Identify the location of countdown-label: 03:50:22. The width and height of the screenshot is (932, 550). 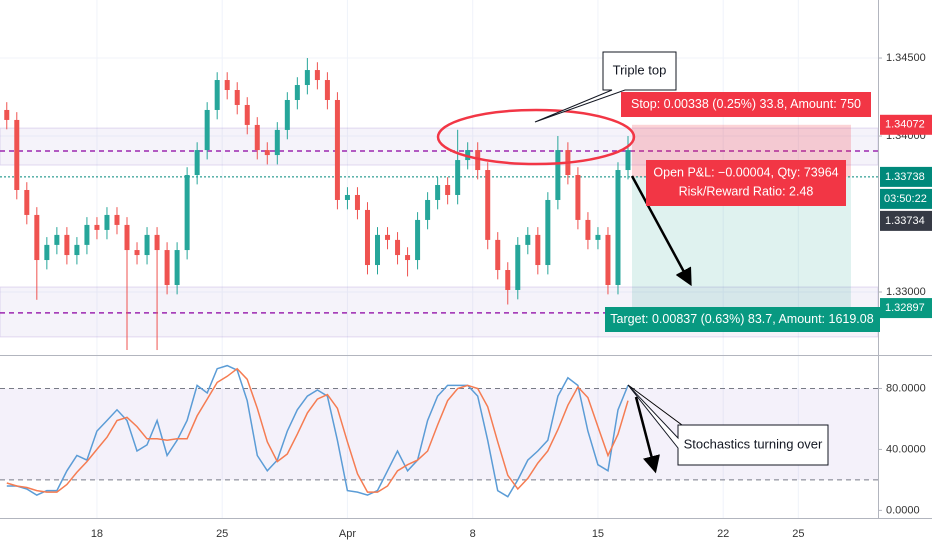
(905, 199).